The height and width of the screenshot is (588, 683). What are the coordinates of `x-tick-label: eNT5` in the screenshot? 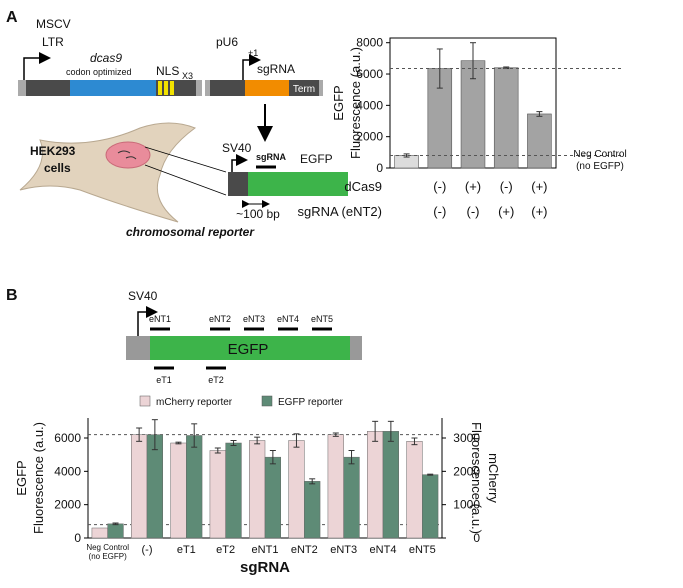 It's located at (422, 550).